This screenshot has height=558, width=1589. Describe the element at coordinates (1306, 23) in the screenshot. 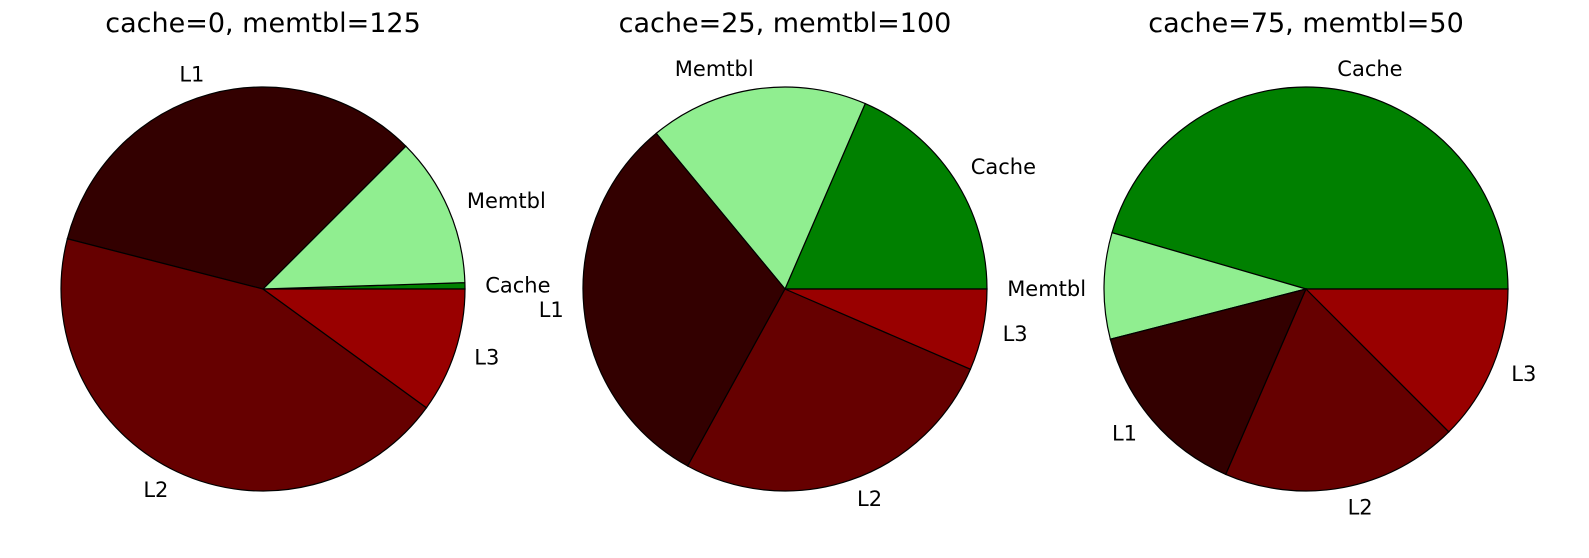

I see `chart-title: cache=75, memtbl=50` at that location.